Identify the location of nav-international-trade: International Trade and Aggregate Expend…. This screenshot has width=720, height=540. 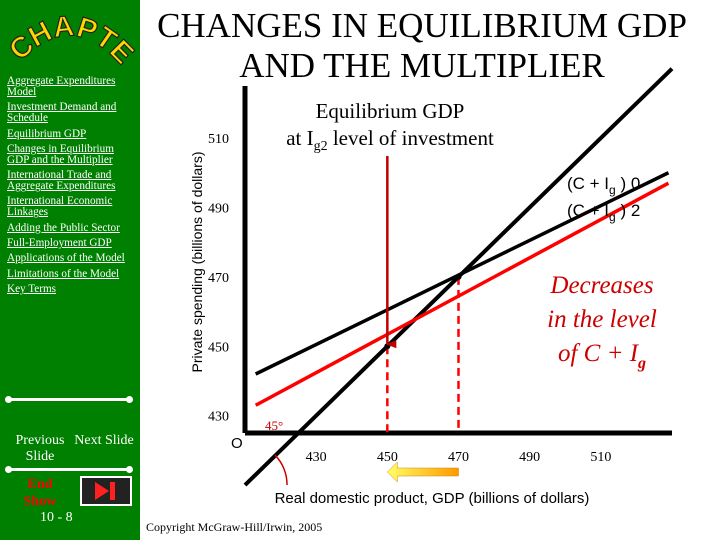
(61, 181).